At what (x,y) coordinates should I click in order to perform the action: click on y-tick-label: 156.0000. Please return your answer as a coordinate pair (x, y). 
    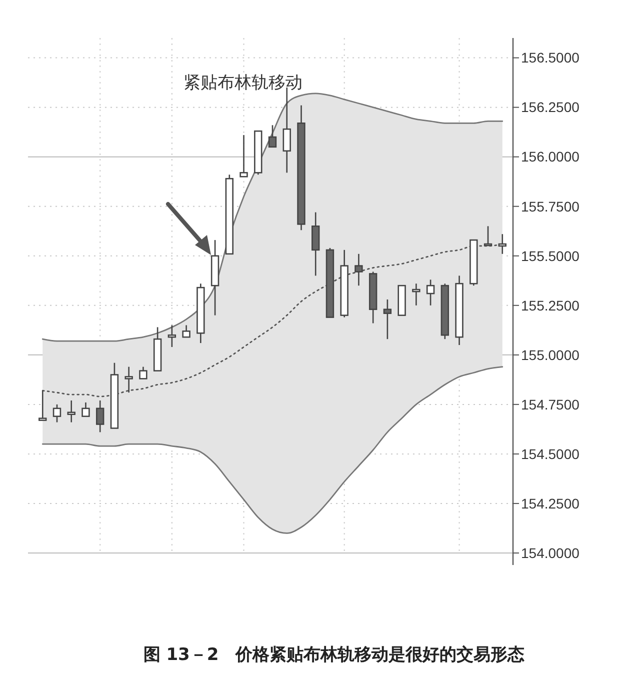
    Looking at the image, I should click on (550, 156).